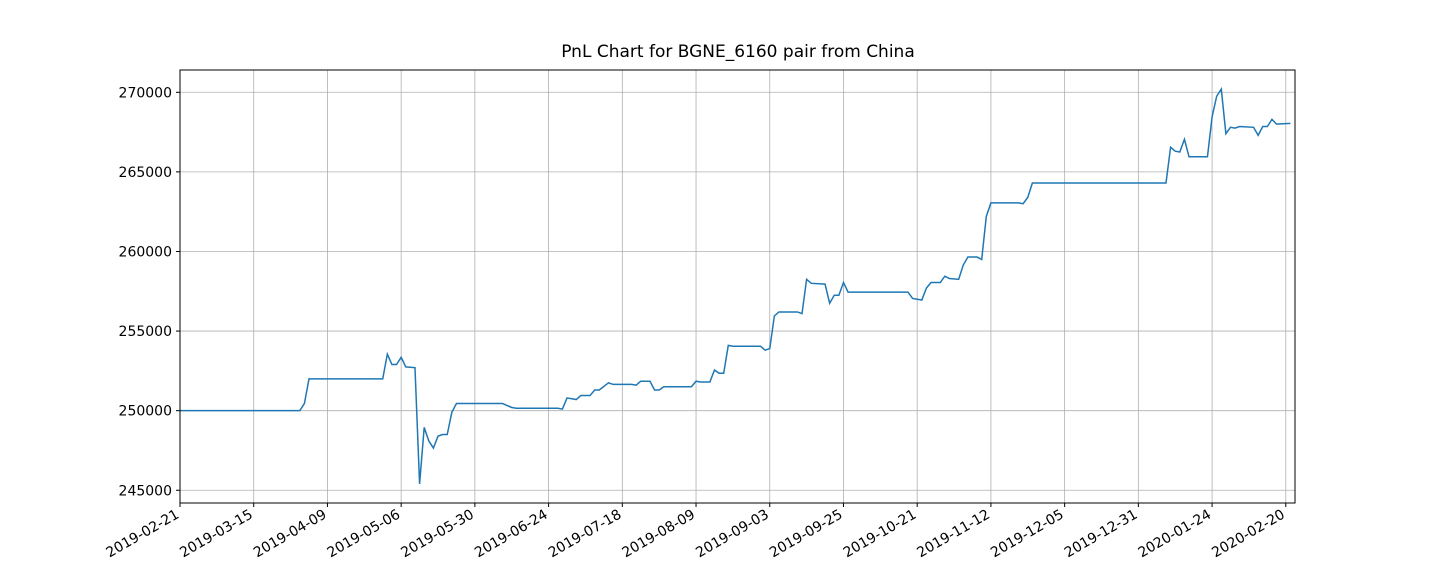 Image resolution: width=1440 pixels, height=580 pixels. I want to click on y-tick-label: 250000, so click(145, 412).